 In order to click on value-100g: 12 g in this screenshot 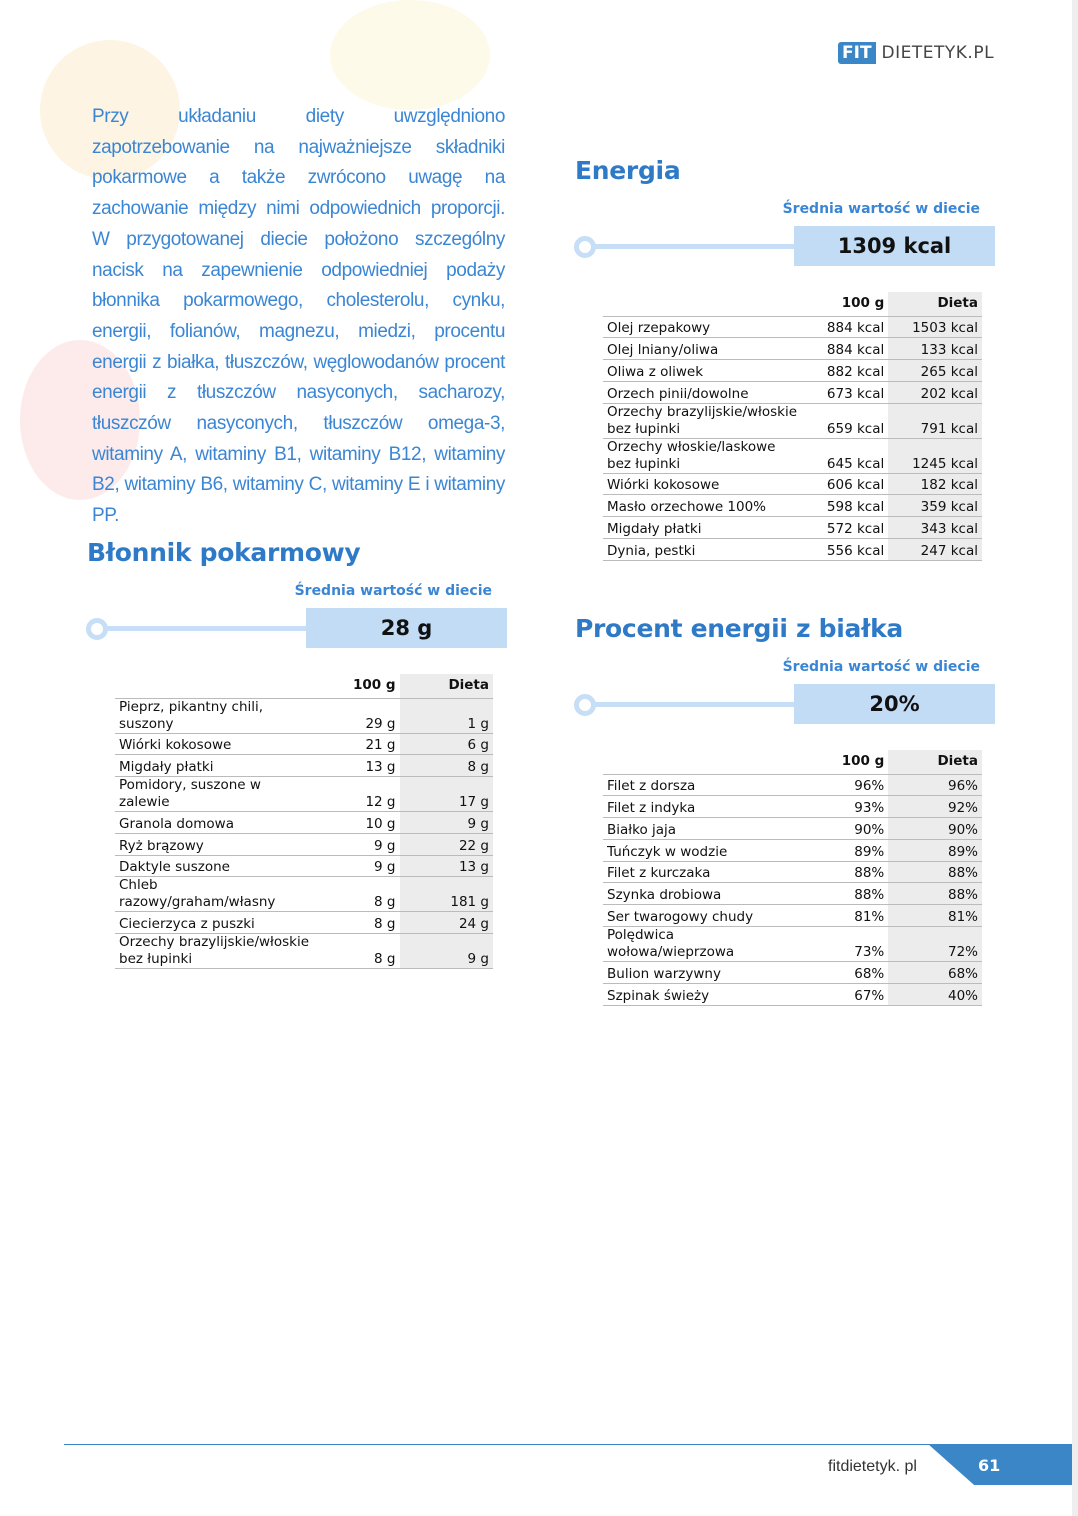, I will do `click(359, 794)`.